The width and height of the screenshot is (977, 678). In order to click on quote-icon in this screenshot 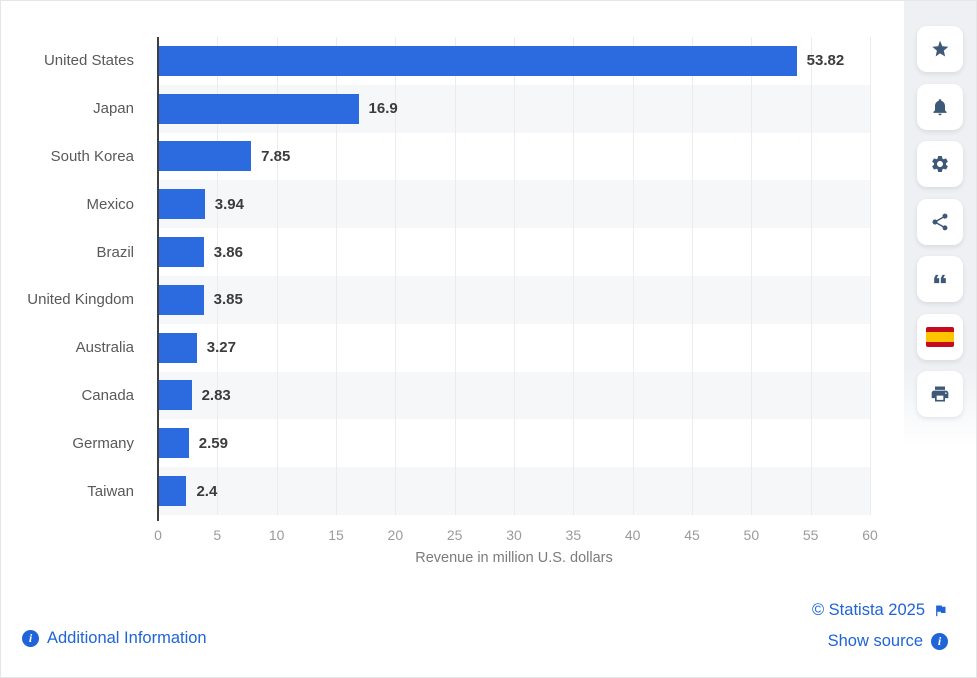, I will do `click(940, 279)`.